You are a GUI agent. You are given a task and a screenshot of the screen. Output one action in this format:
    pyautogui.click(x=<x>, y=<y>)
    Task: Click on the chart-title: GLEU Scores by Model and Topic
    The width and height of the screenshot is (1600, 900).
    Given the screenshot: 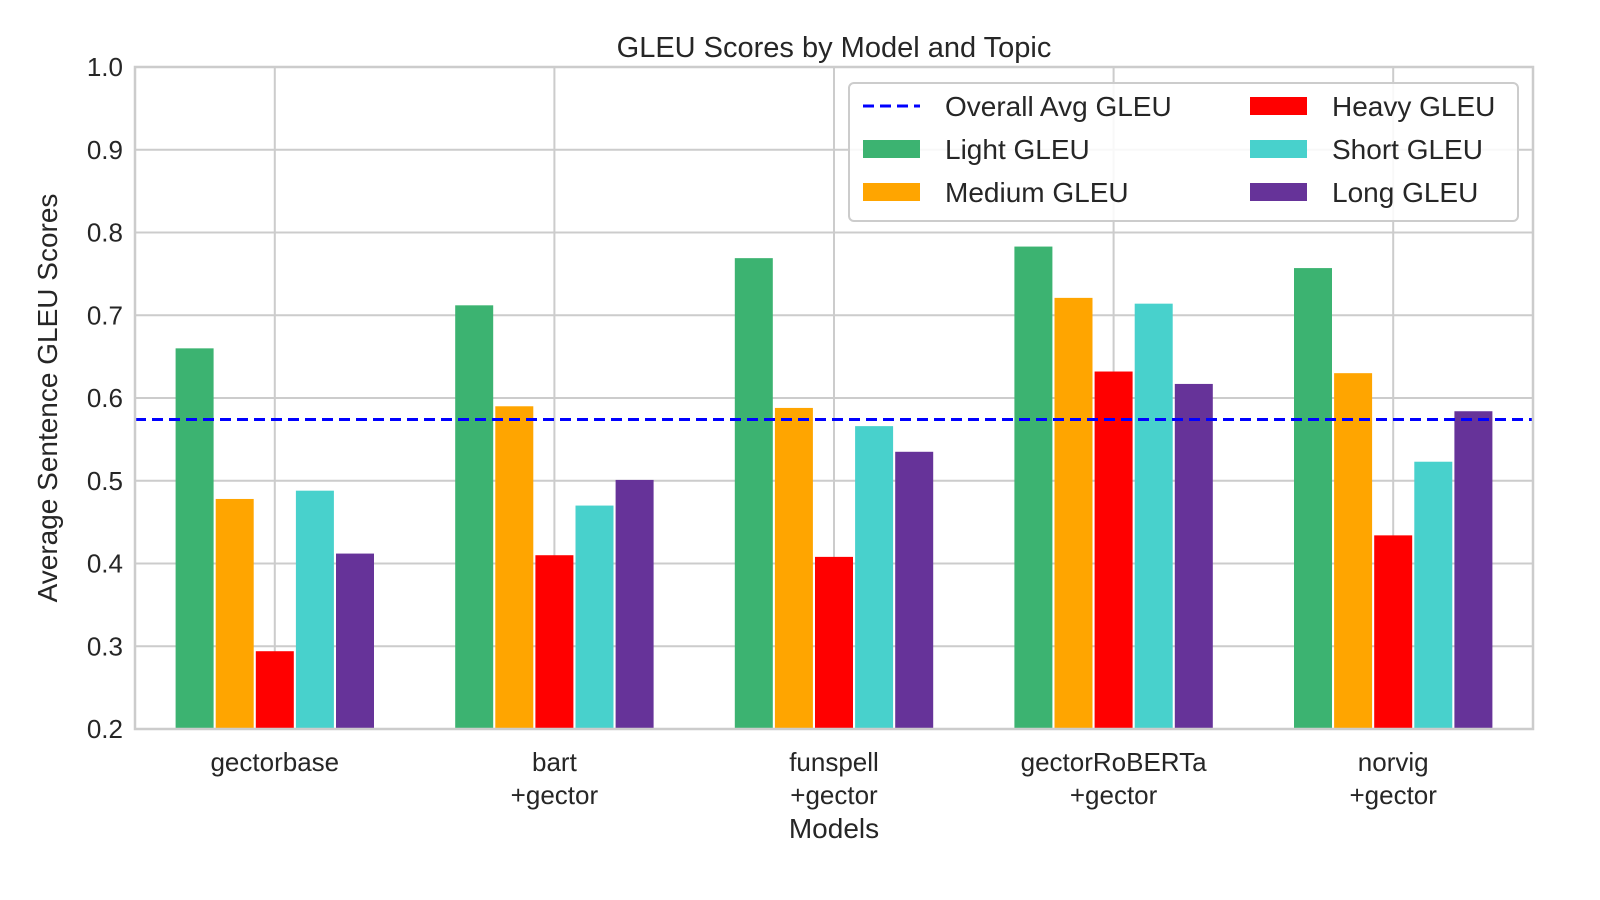 What is the action you would take?
    pyautogui.click(x=834, y=48)
    